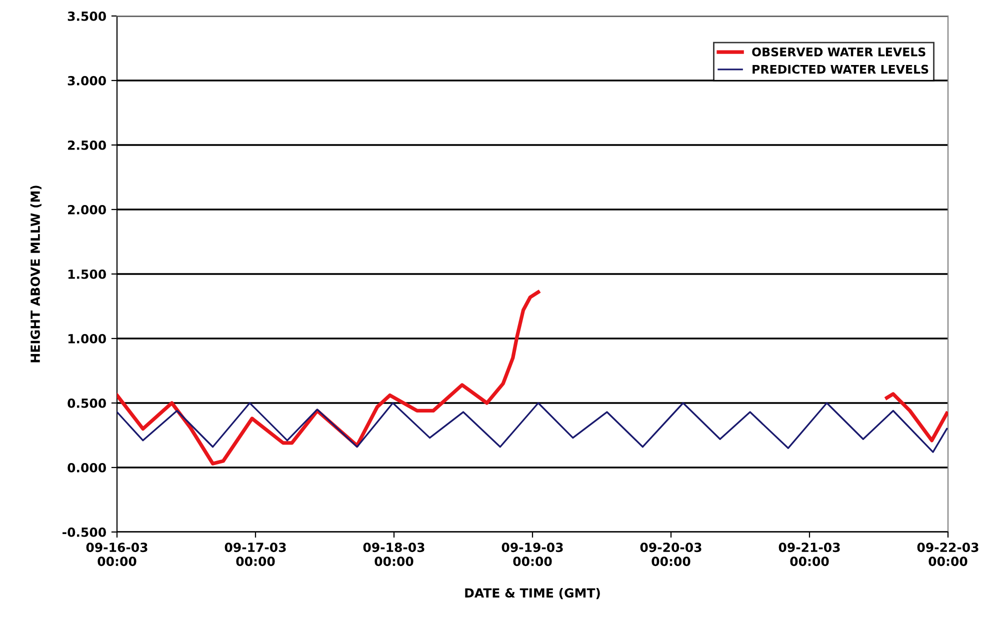 This screenshot has width=993, height=624. Describe the element at coordinates (117, 554) in the screenshot. I see `x-tick-label: 09-16-03 00:00` at that location.